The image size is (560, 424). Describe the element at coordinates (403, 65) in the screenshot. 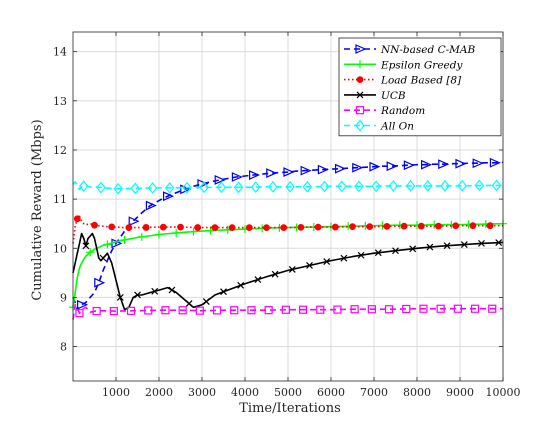

I see `legend-entry: Epsilon Greedy` at that location.